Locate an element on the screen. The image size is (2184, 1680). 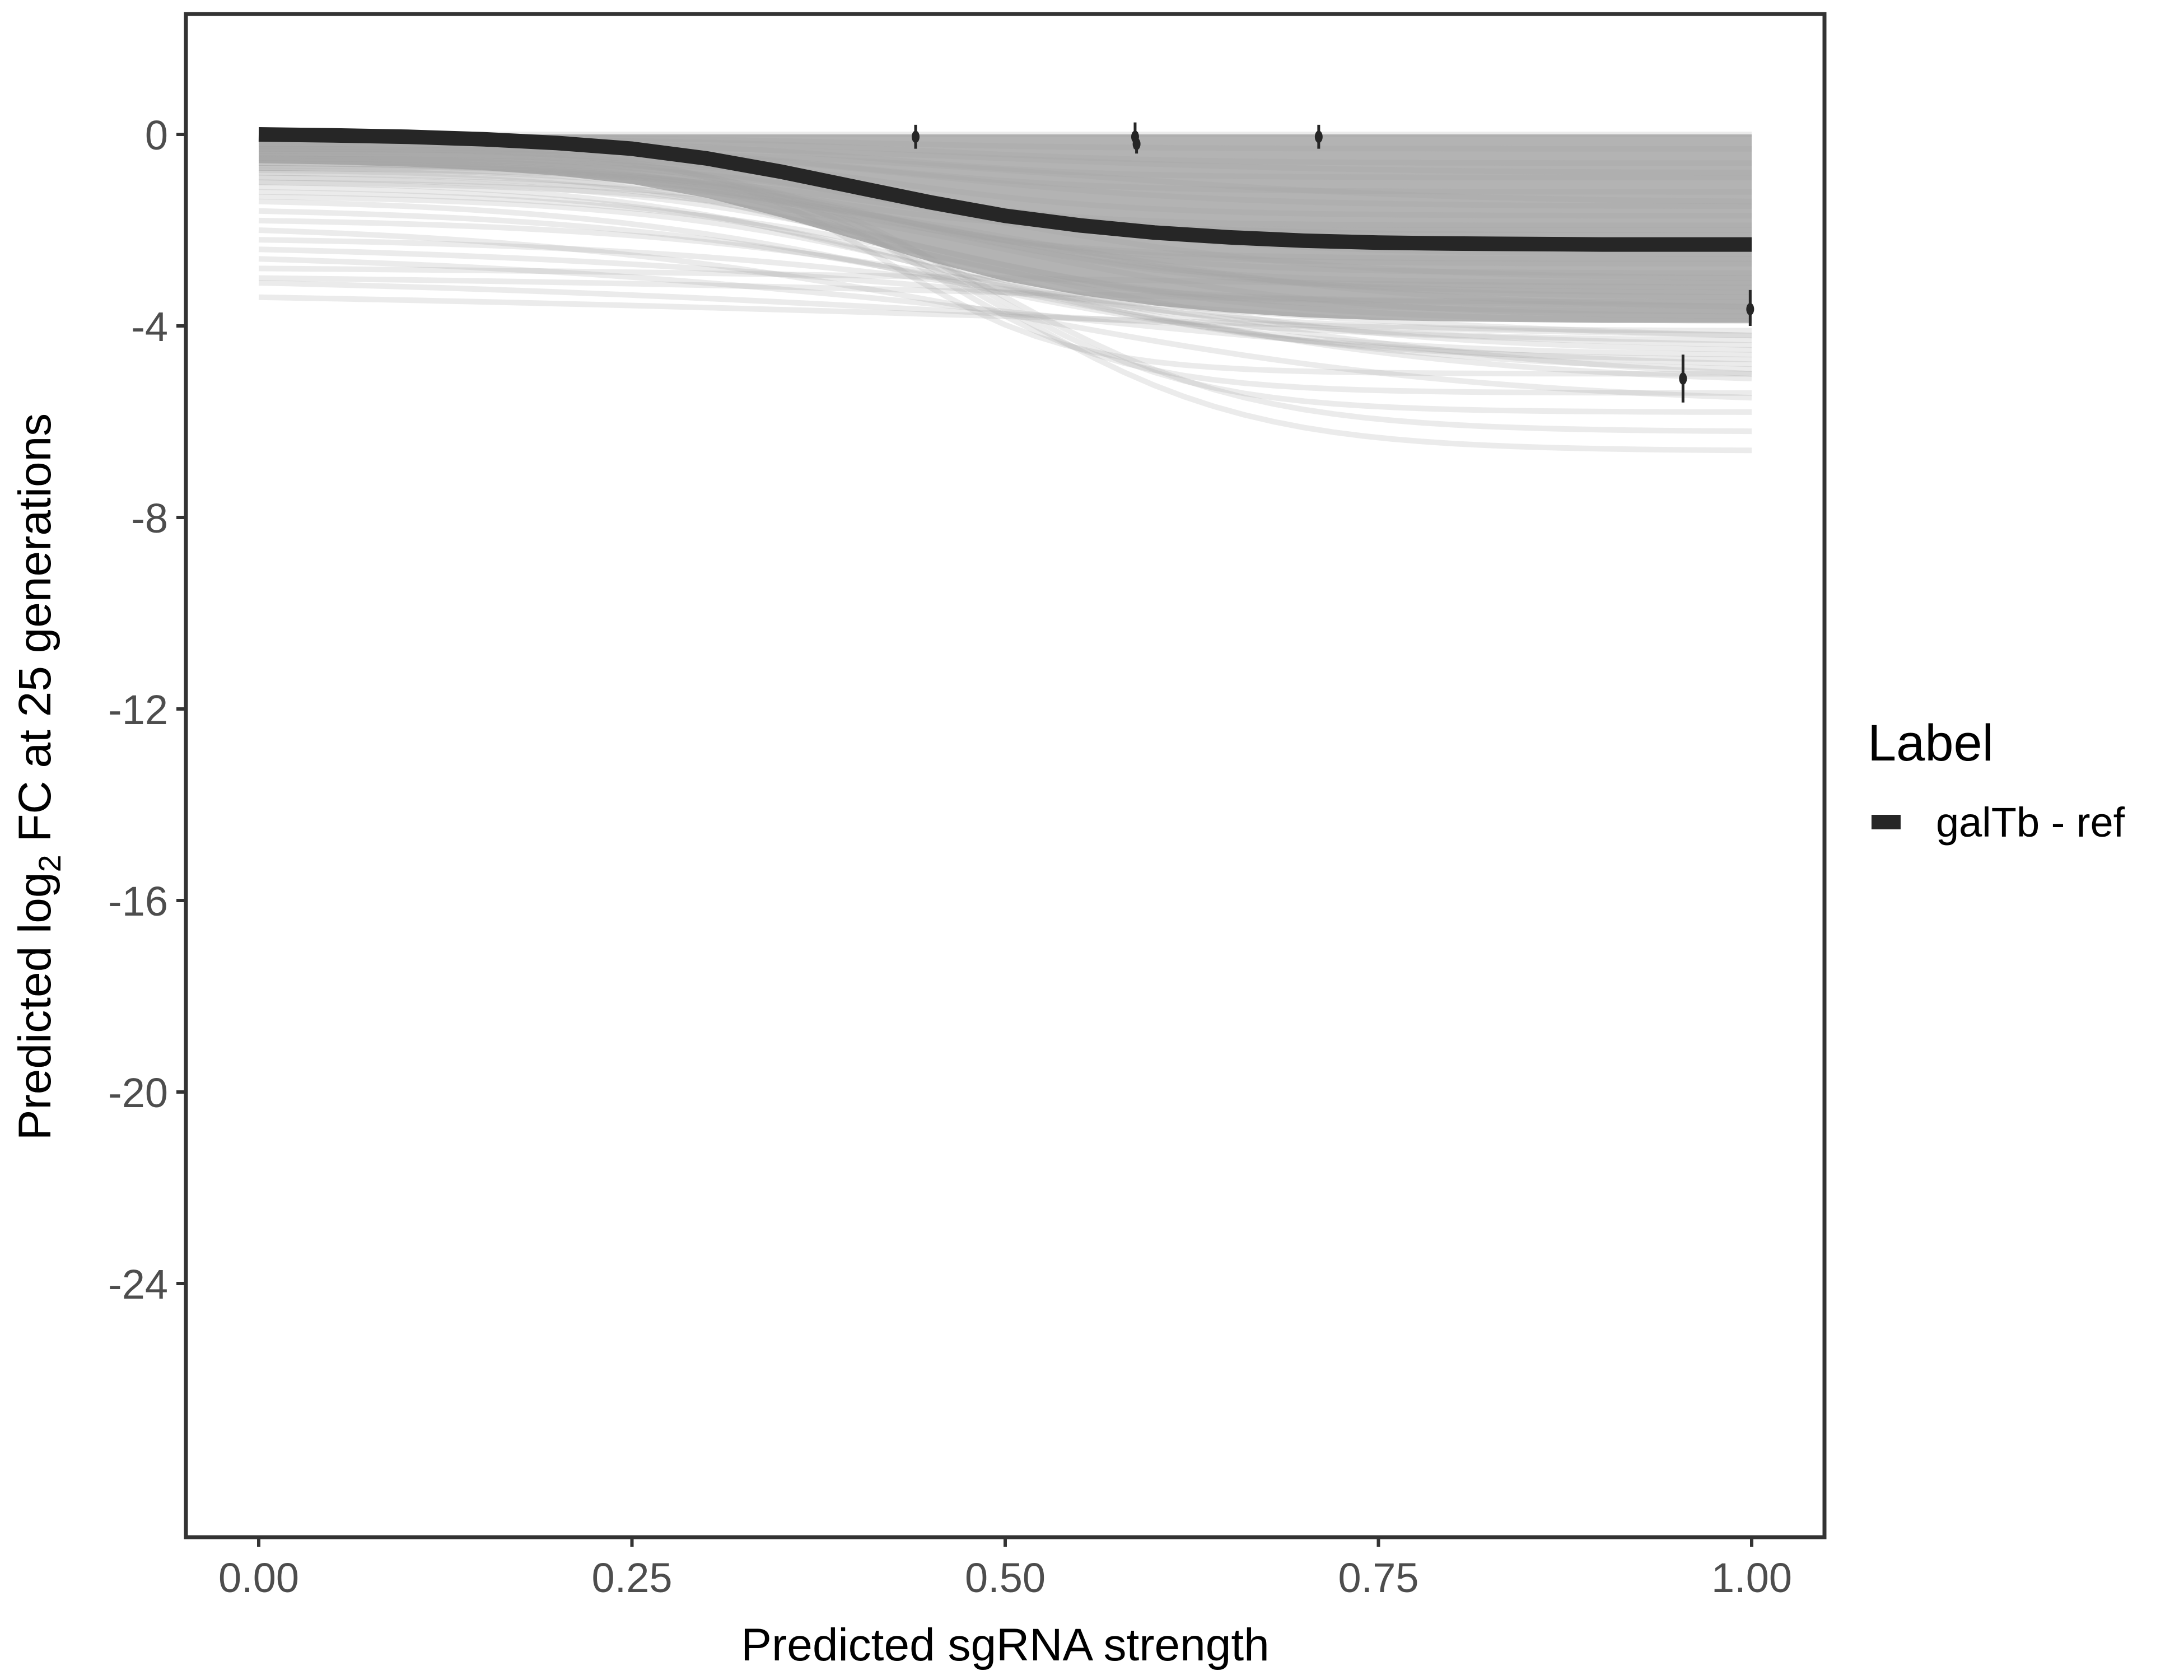
y-axis: 0 -4 -8 -12 -16 -20 -24 is located at coordinates (147, 710).